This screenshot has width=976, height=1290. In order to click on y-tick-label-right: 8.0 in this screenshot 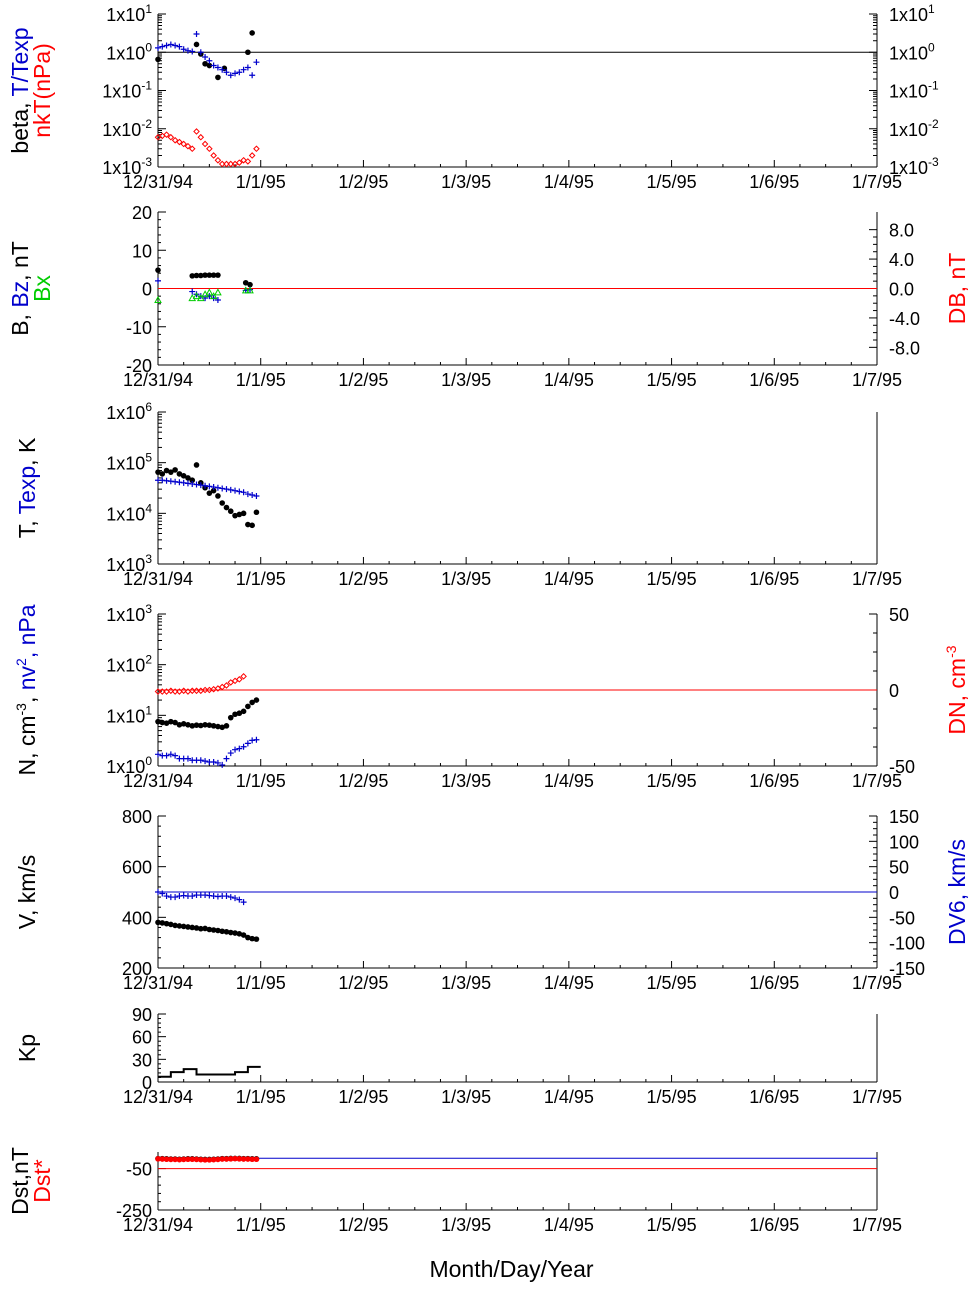, I will do `click(901, 231)`.